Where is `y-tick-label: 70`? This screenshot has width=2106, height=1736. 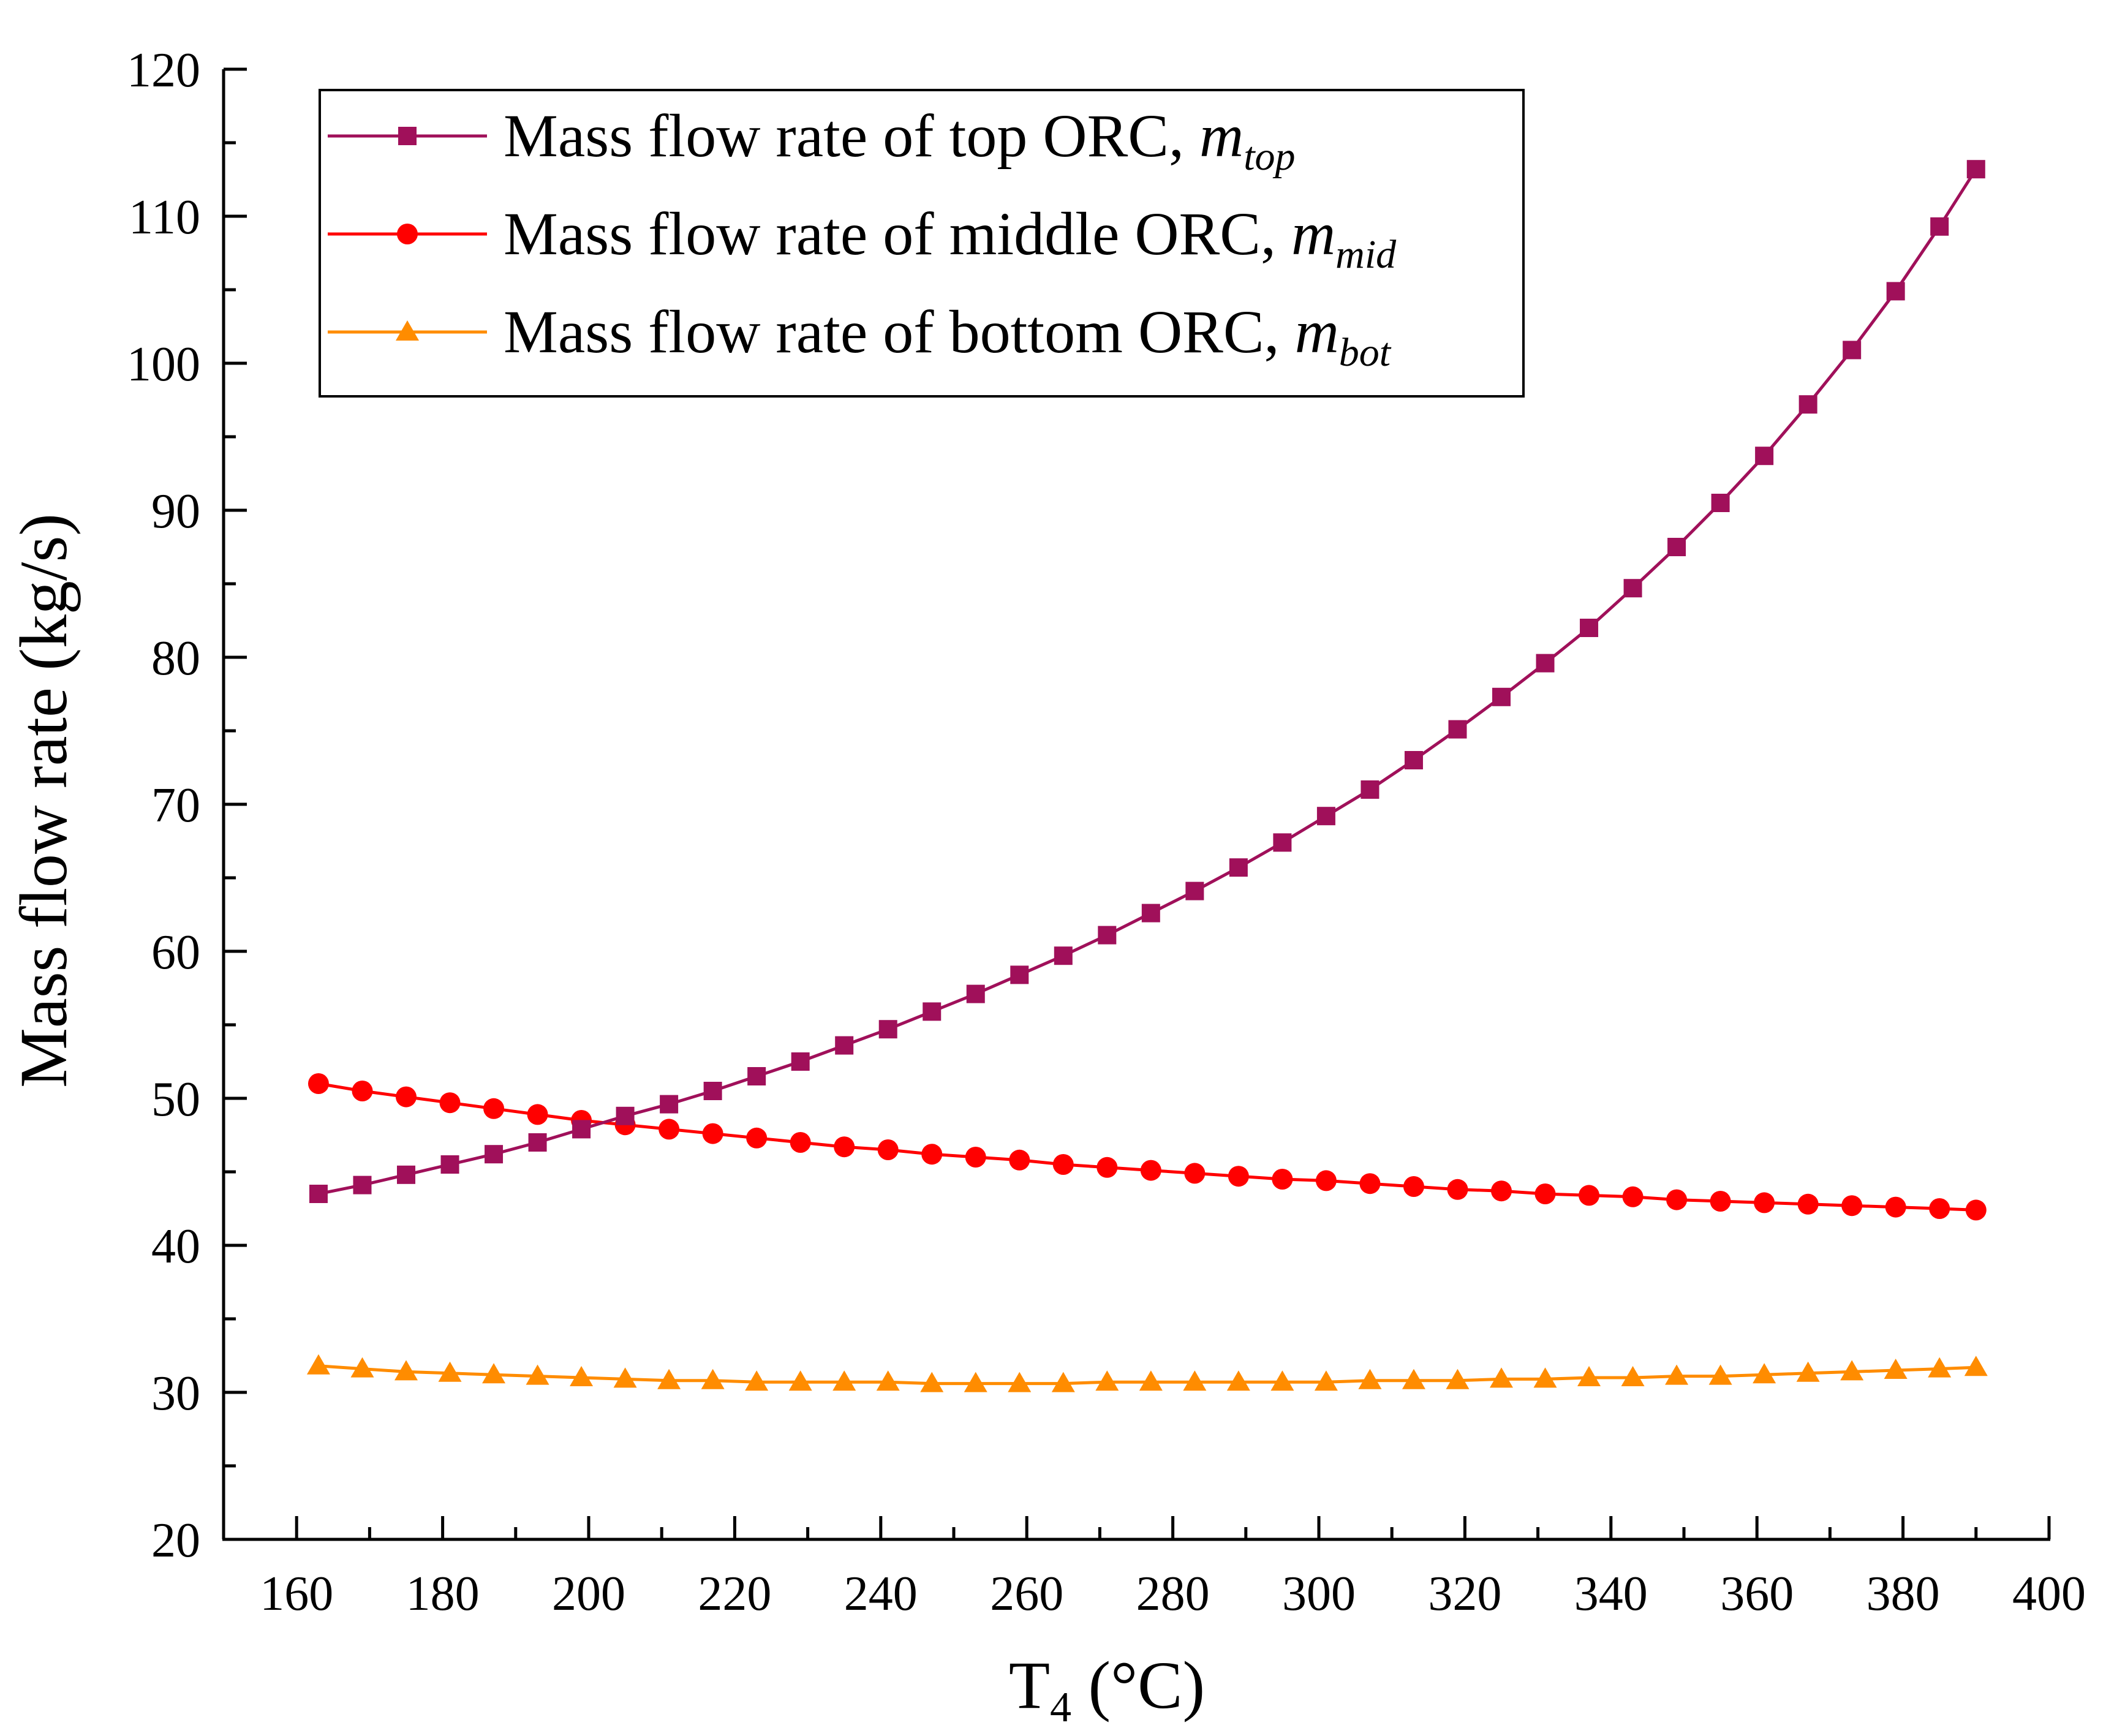
y-tick-label: 70 is located at coordinates (175, 805).